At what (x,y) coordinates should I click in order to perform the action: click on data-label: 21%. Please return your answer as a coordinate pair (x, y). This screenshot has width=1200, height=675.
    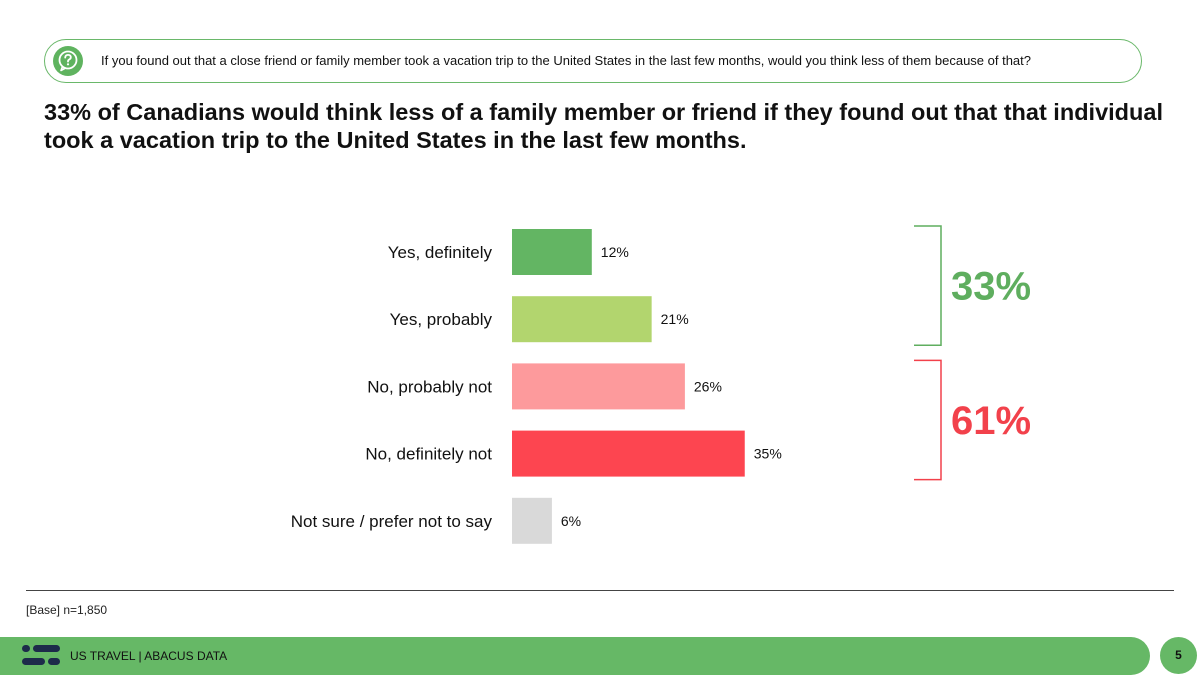
    Looking at the image, I should click on (675, 319).